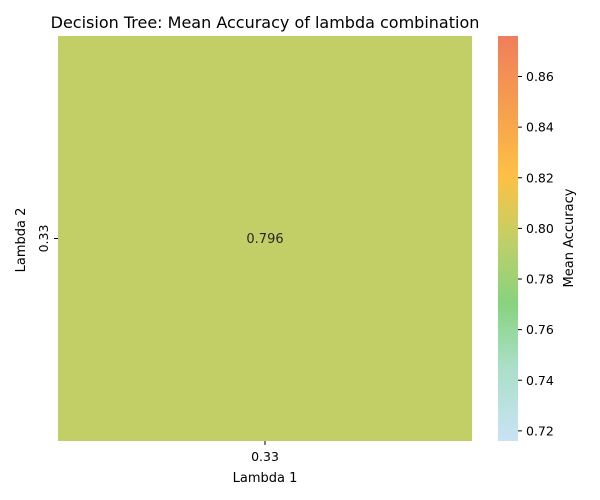 Image resolution: width=600 pixels, height=500 pixels. Describe the element at coordinates (540, 430) in the screenshot. I see `colorbar-tick-label: 0.72` at that location.